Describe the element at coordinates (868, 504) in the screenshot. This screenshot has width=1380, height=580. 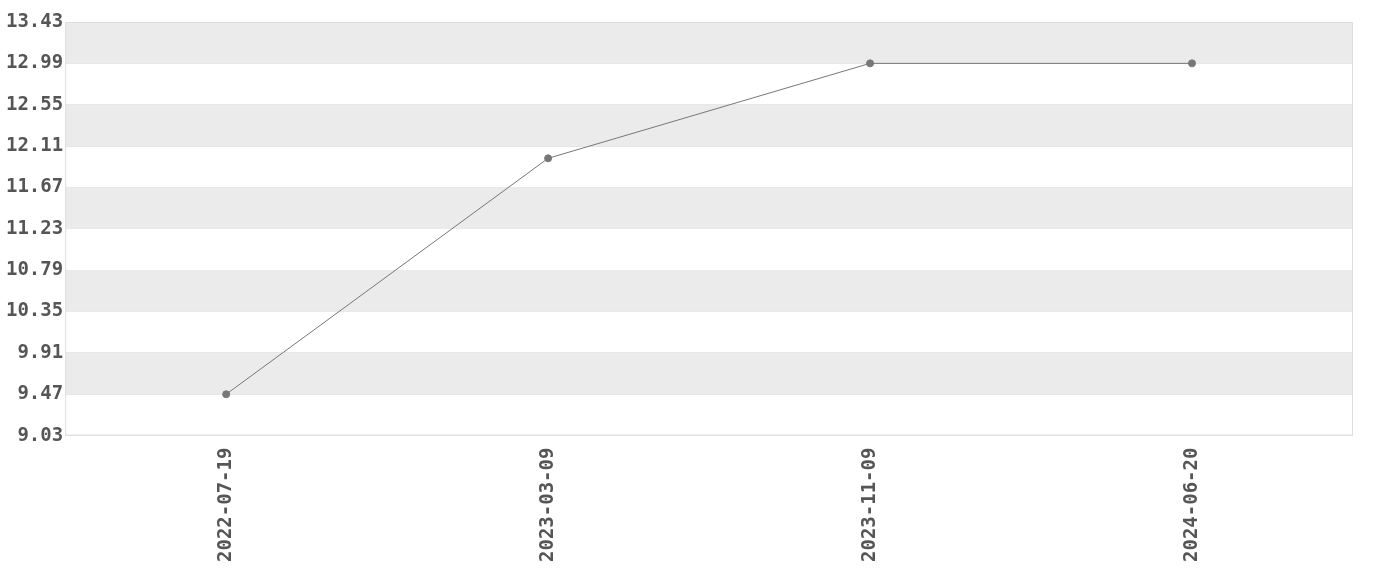
I see `x-tick-label: 2023-11-09` at that location.